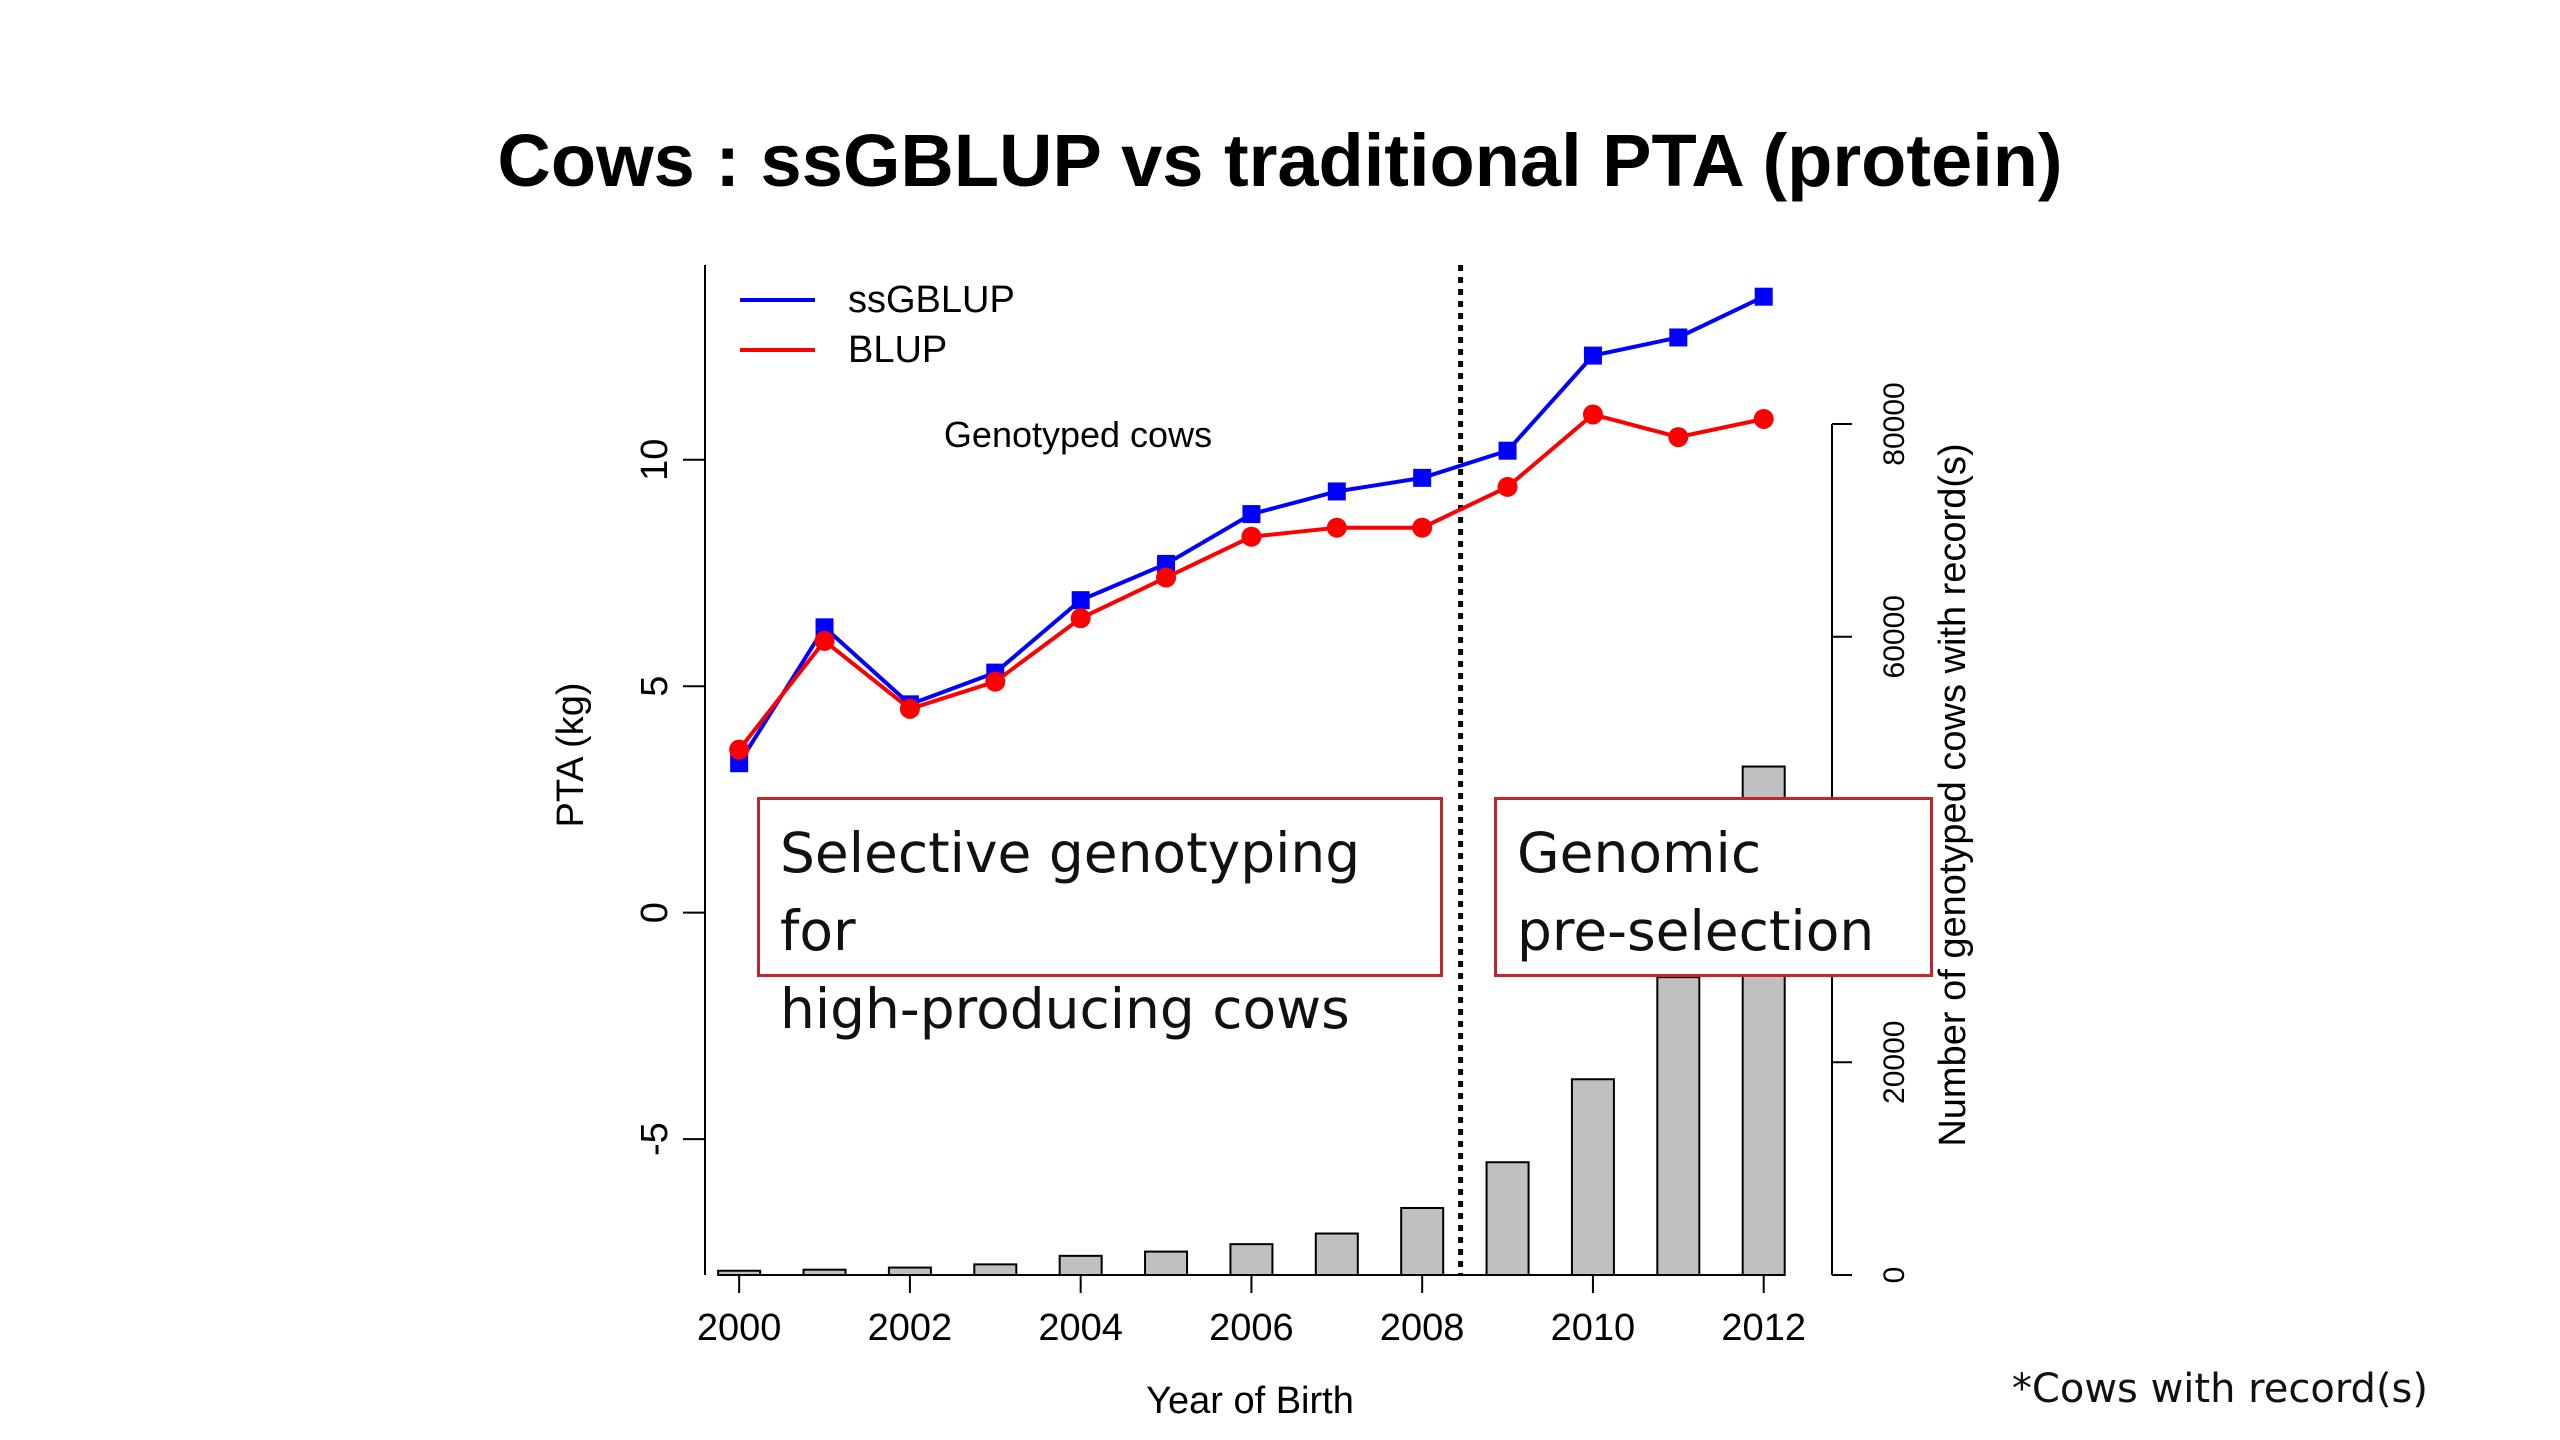 The height and width of the screenshot is (1440, 2560). I want to click on x-tick-label: 2008, so click(1422, 1328).